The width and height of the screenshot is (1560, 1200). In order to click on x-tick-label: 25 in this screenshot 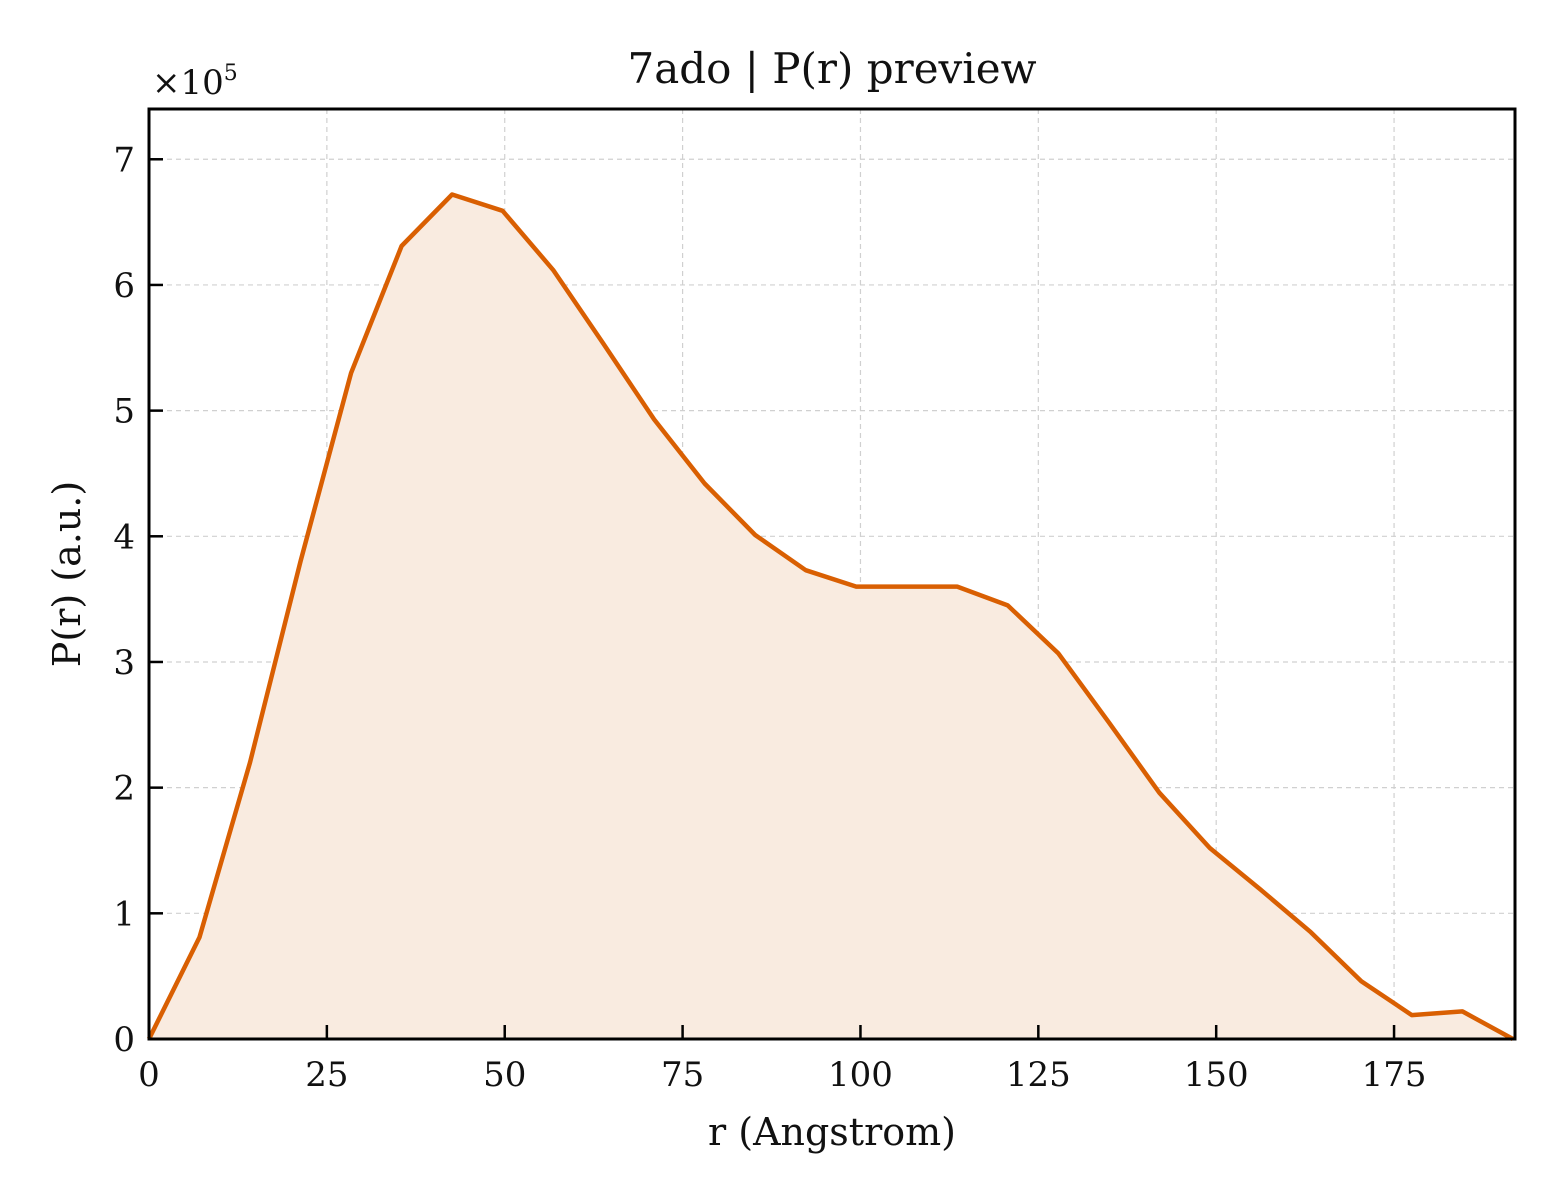, I will do `click(326, 1075)`.